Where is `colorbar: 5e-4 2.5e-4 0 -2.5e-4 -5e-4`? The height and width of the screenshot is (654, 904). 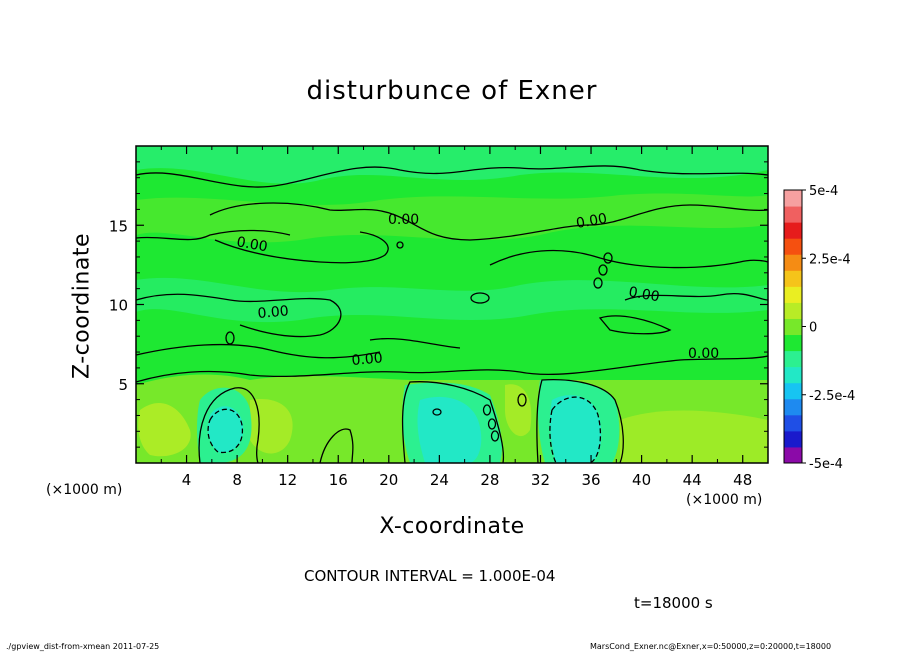 colorbar: 5e-4 2.5e-4 0 -2.5e-4 -5e-4 is located at coordinates (819, 328).